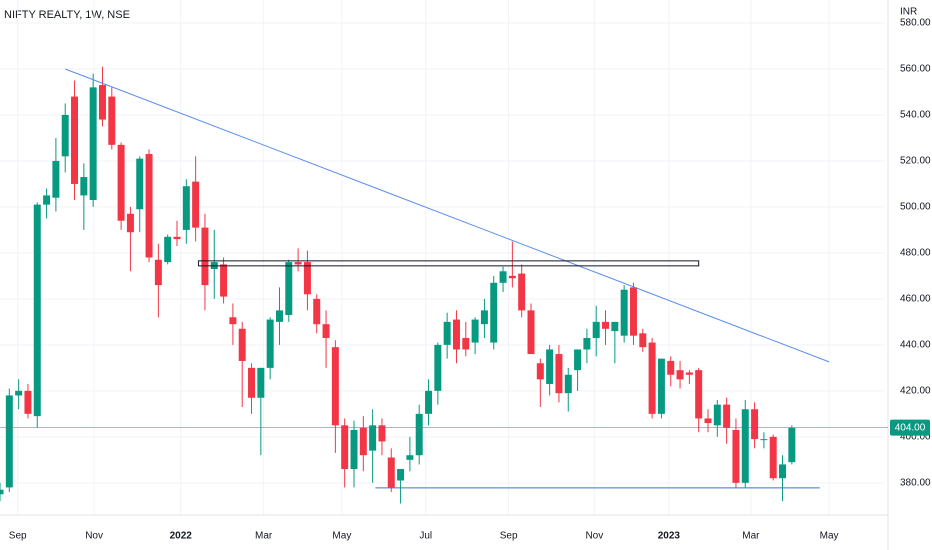 This screenshot has width=932, height=550. I want to click on zone-rectangle, so click(448, 263).